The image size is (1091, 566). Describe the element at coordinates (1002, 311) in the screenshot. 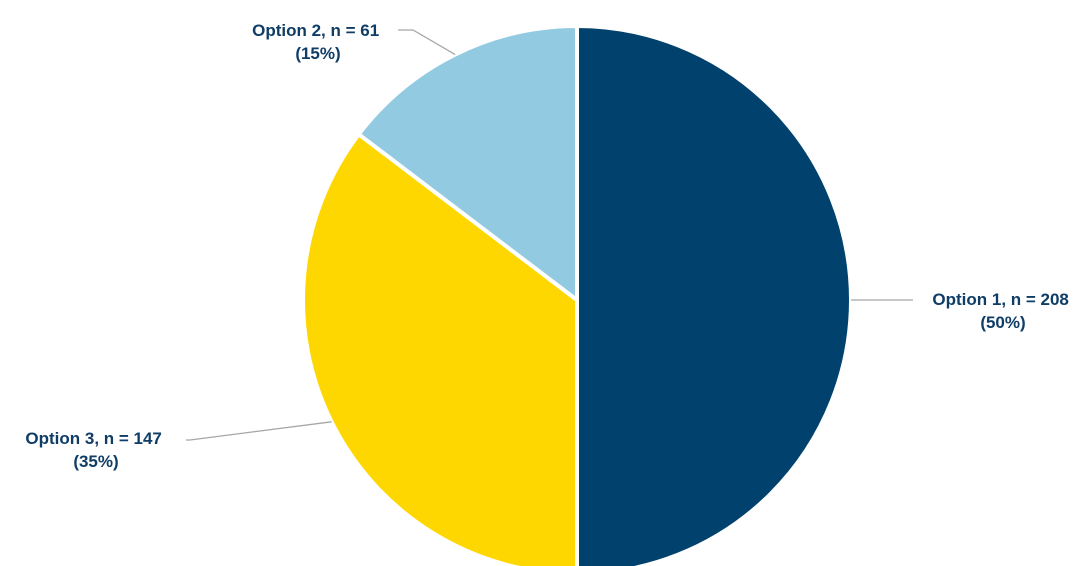

I see `label-option-1: Option 1, n = 208 (50%)` at that location.